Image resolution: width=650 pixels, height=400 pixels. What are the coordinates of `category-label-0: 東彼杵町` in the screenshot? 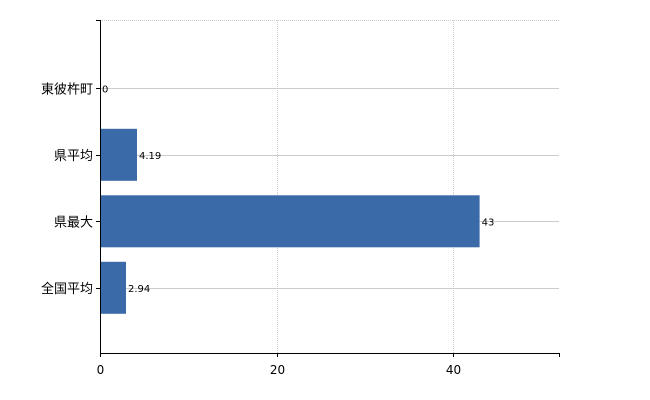 It's located at (67, 89).